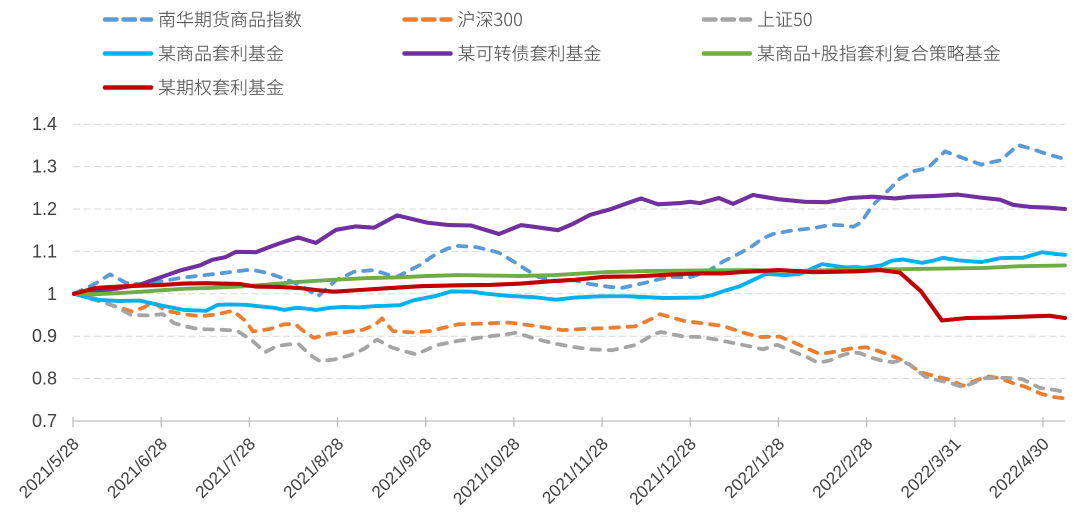  I want to click on svg-text: 1, so click(52, 294).